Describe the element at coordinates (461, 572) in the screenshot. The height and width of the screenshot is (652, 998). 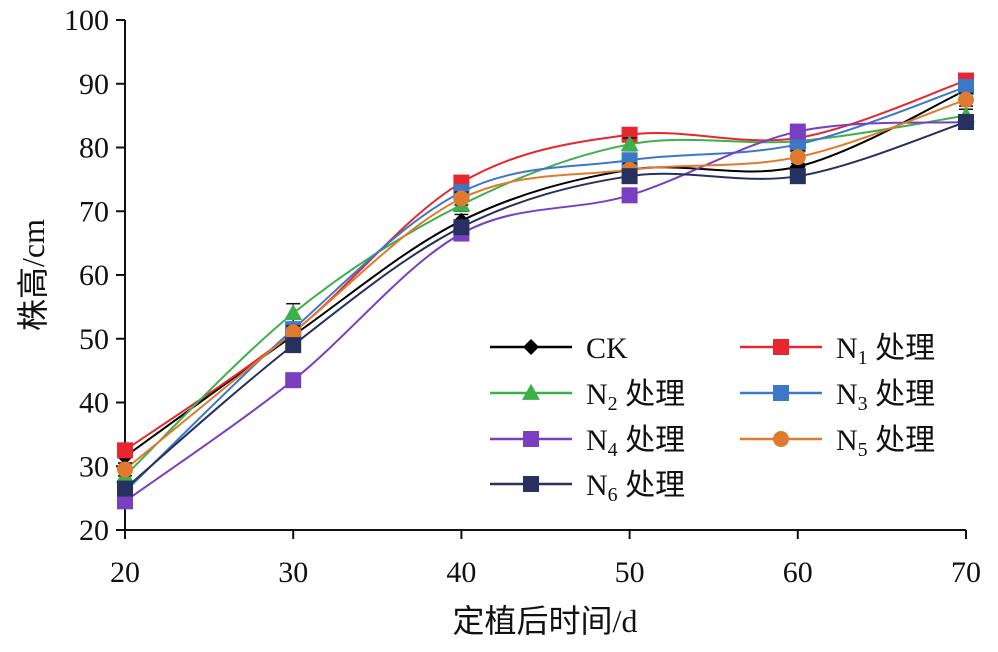
I see `x-tick-label: 40` at that location.